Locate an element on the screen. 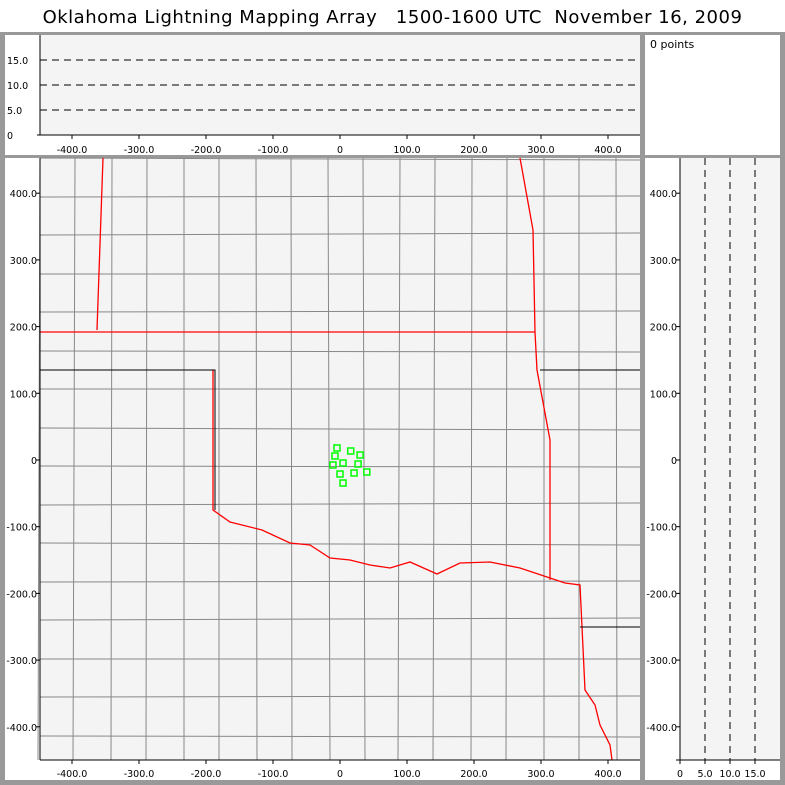 Image resolution: width=785 pixels, height=785 pixels. x-tick-label: 10.0 is located at coordinates (729, 774).